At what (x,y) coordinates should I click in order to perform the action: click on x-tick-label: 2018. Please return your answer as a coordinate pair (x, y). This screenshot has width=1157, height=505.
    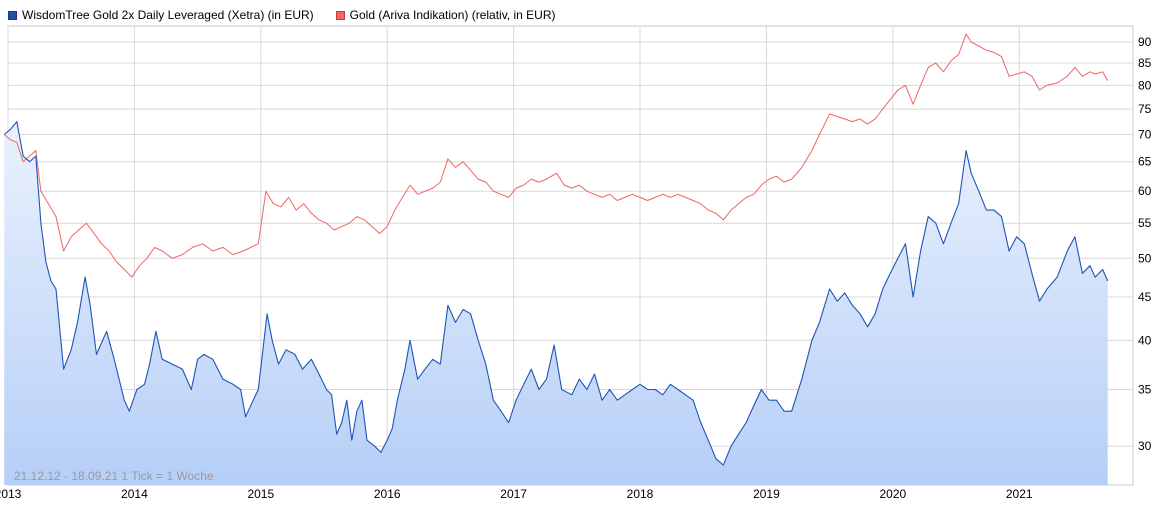
    Looking at the image, I should click on (640, 494).